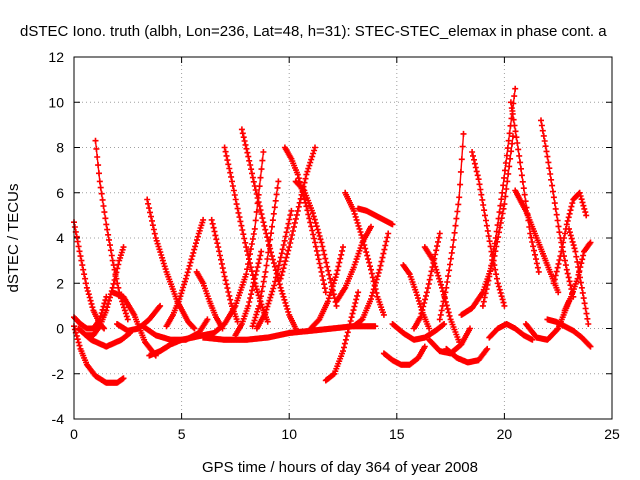  I want to click on x-tick-label: 20, so click(505, 434).